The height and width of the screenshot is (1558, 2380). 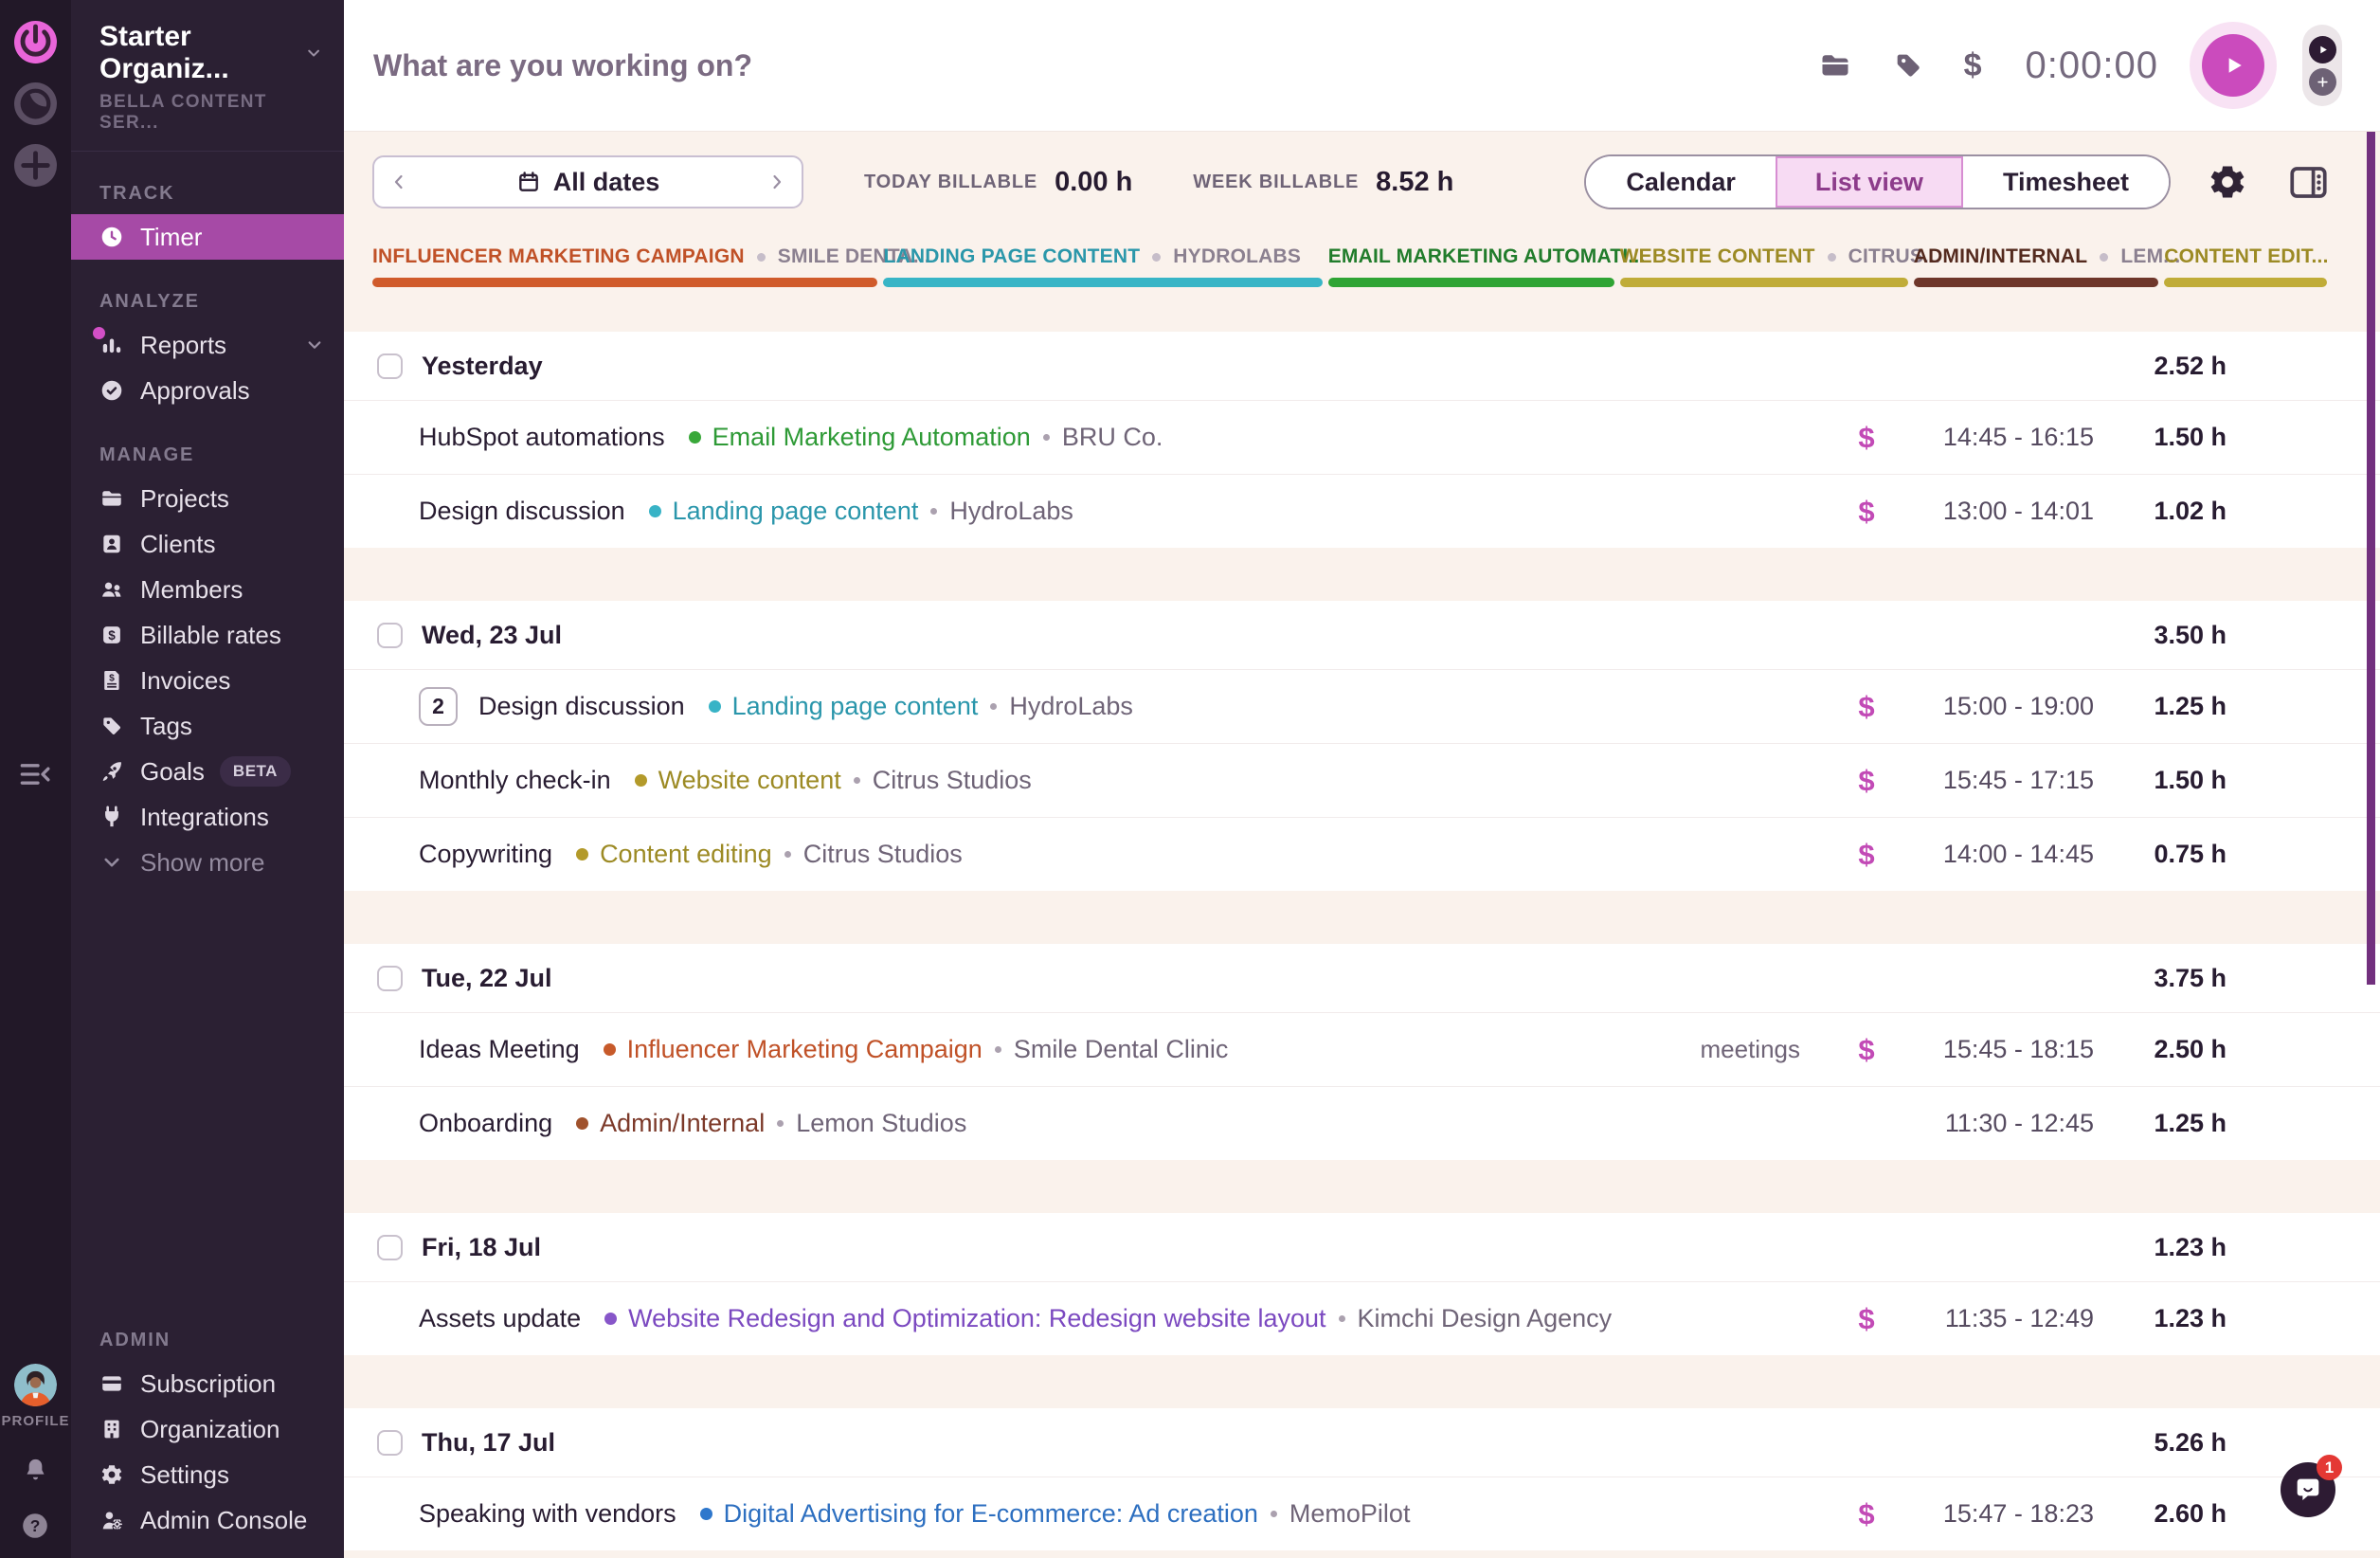 I want to click on entry-time-range: 15:00 - 19:00, so click(x=2018, y=706).